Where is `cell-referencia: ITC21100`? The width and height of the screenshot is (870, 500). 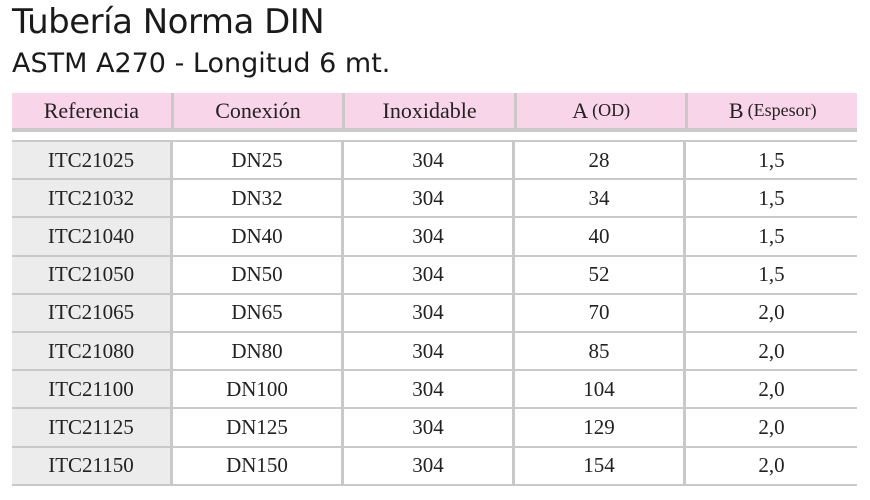
cell-referencia: ITC21100 is located at coordinates (92, 389).